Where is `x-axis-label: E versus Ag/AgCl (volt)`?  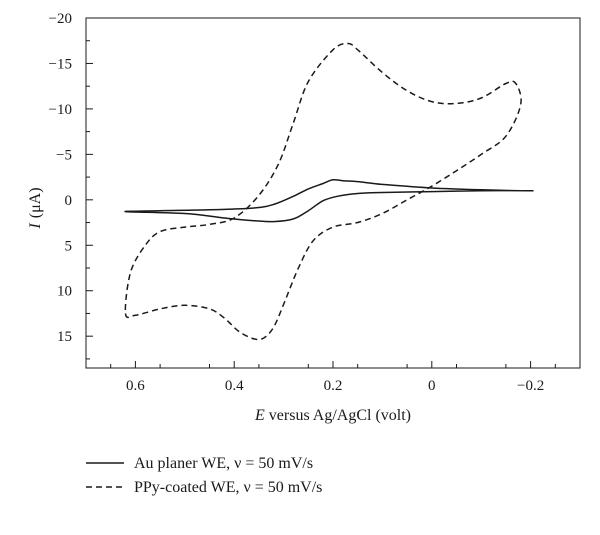 x-axis-label: E versus Ag/AgCl (volt) is located at coordinates (332, 415).